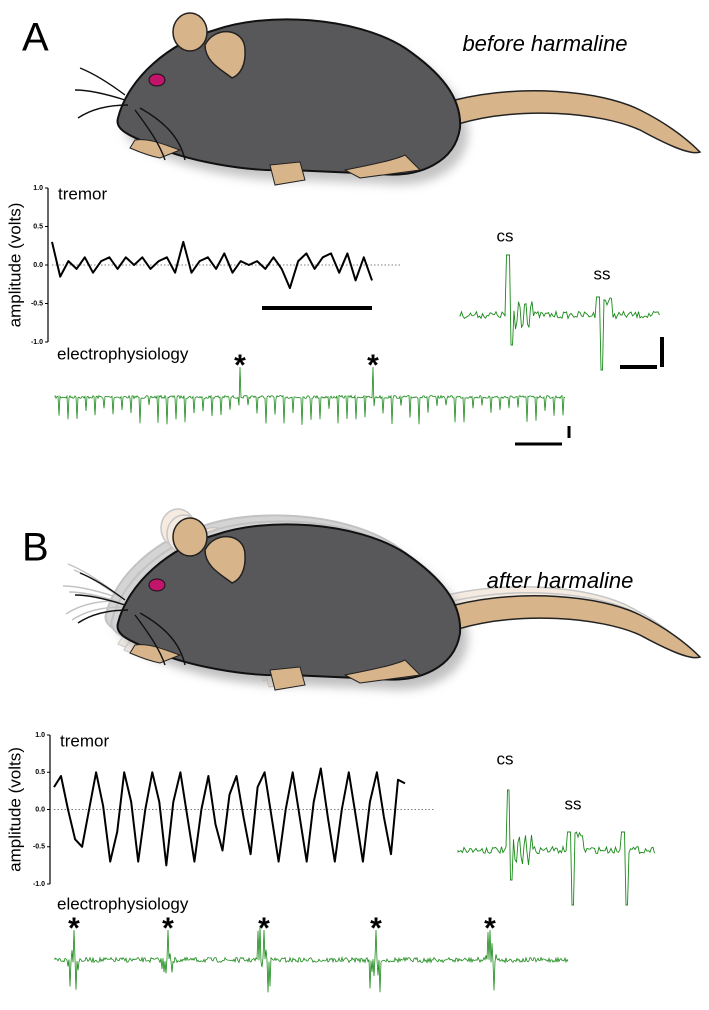 The image size is (709, 1010). I want to click on condition-title: after harmaline, so click(560, 580).